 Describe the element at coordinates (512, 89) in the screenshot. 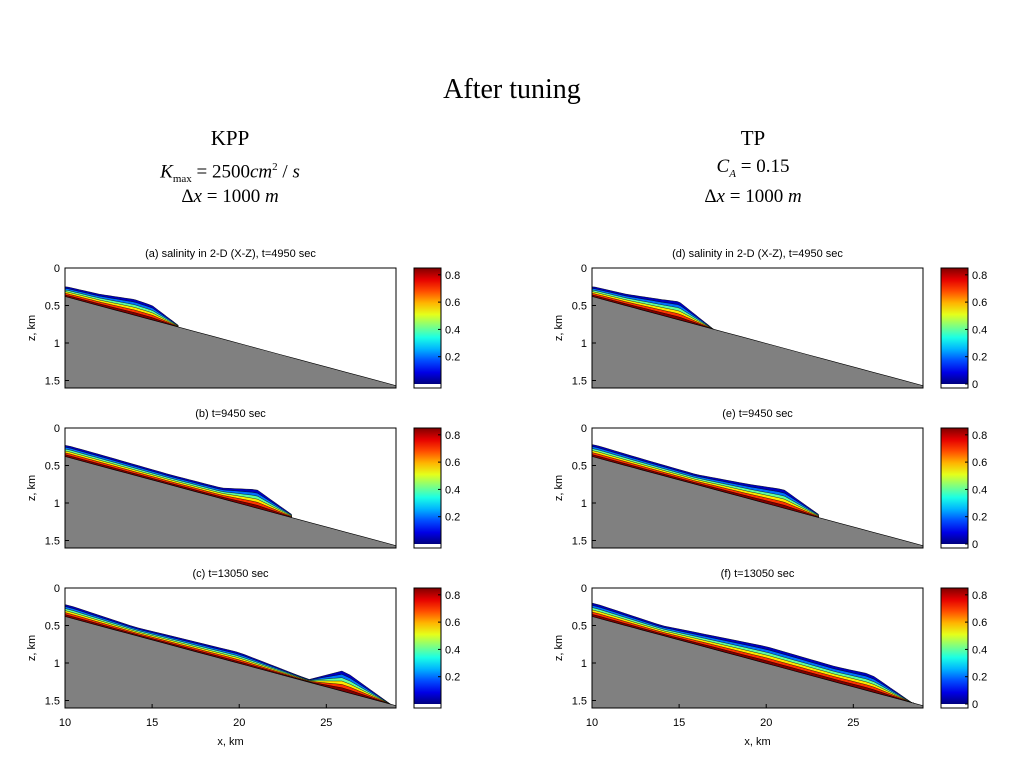

I see `slide-title: After tuning` at that location.